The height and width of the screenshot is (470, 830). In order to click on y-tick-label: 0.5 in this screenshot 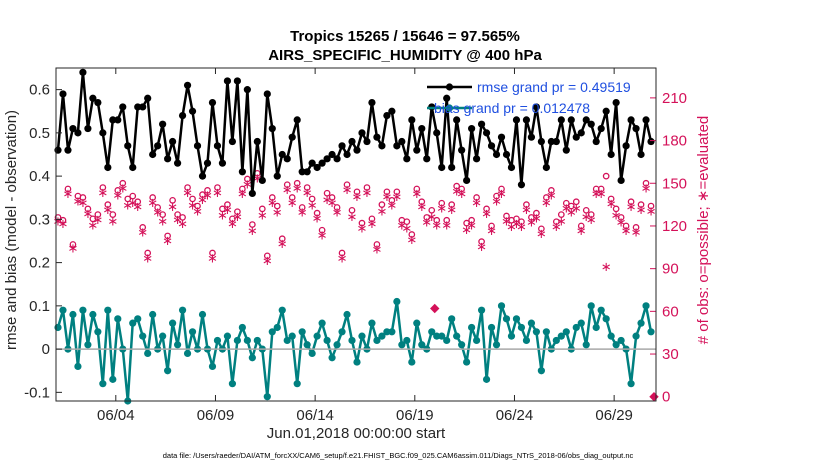, I will do `click(39, 133)`.